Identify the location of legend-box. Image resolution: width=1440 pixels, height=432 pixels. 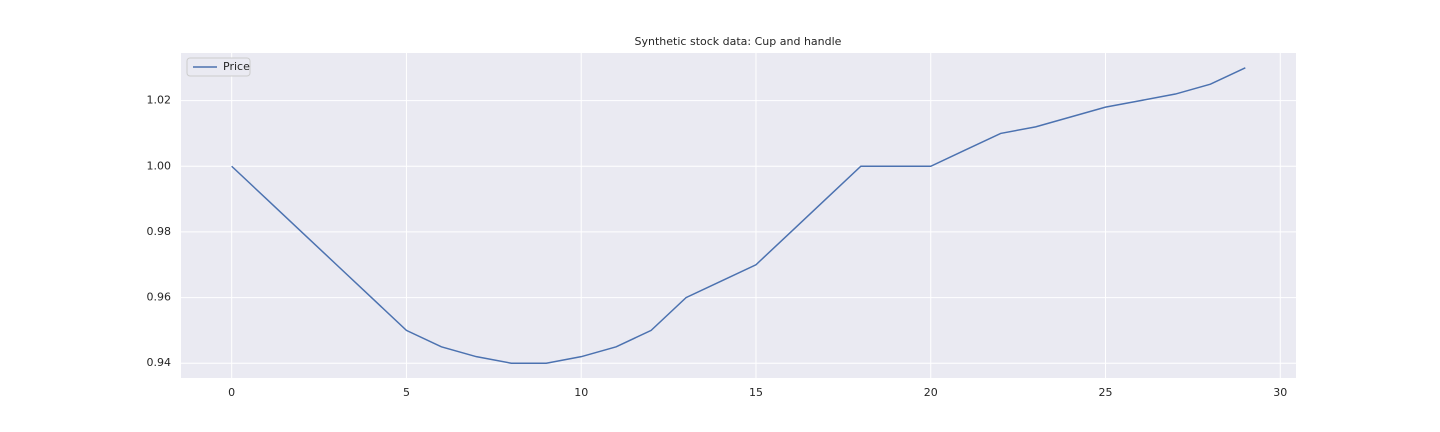
(218, 67).